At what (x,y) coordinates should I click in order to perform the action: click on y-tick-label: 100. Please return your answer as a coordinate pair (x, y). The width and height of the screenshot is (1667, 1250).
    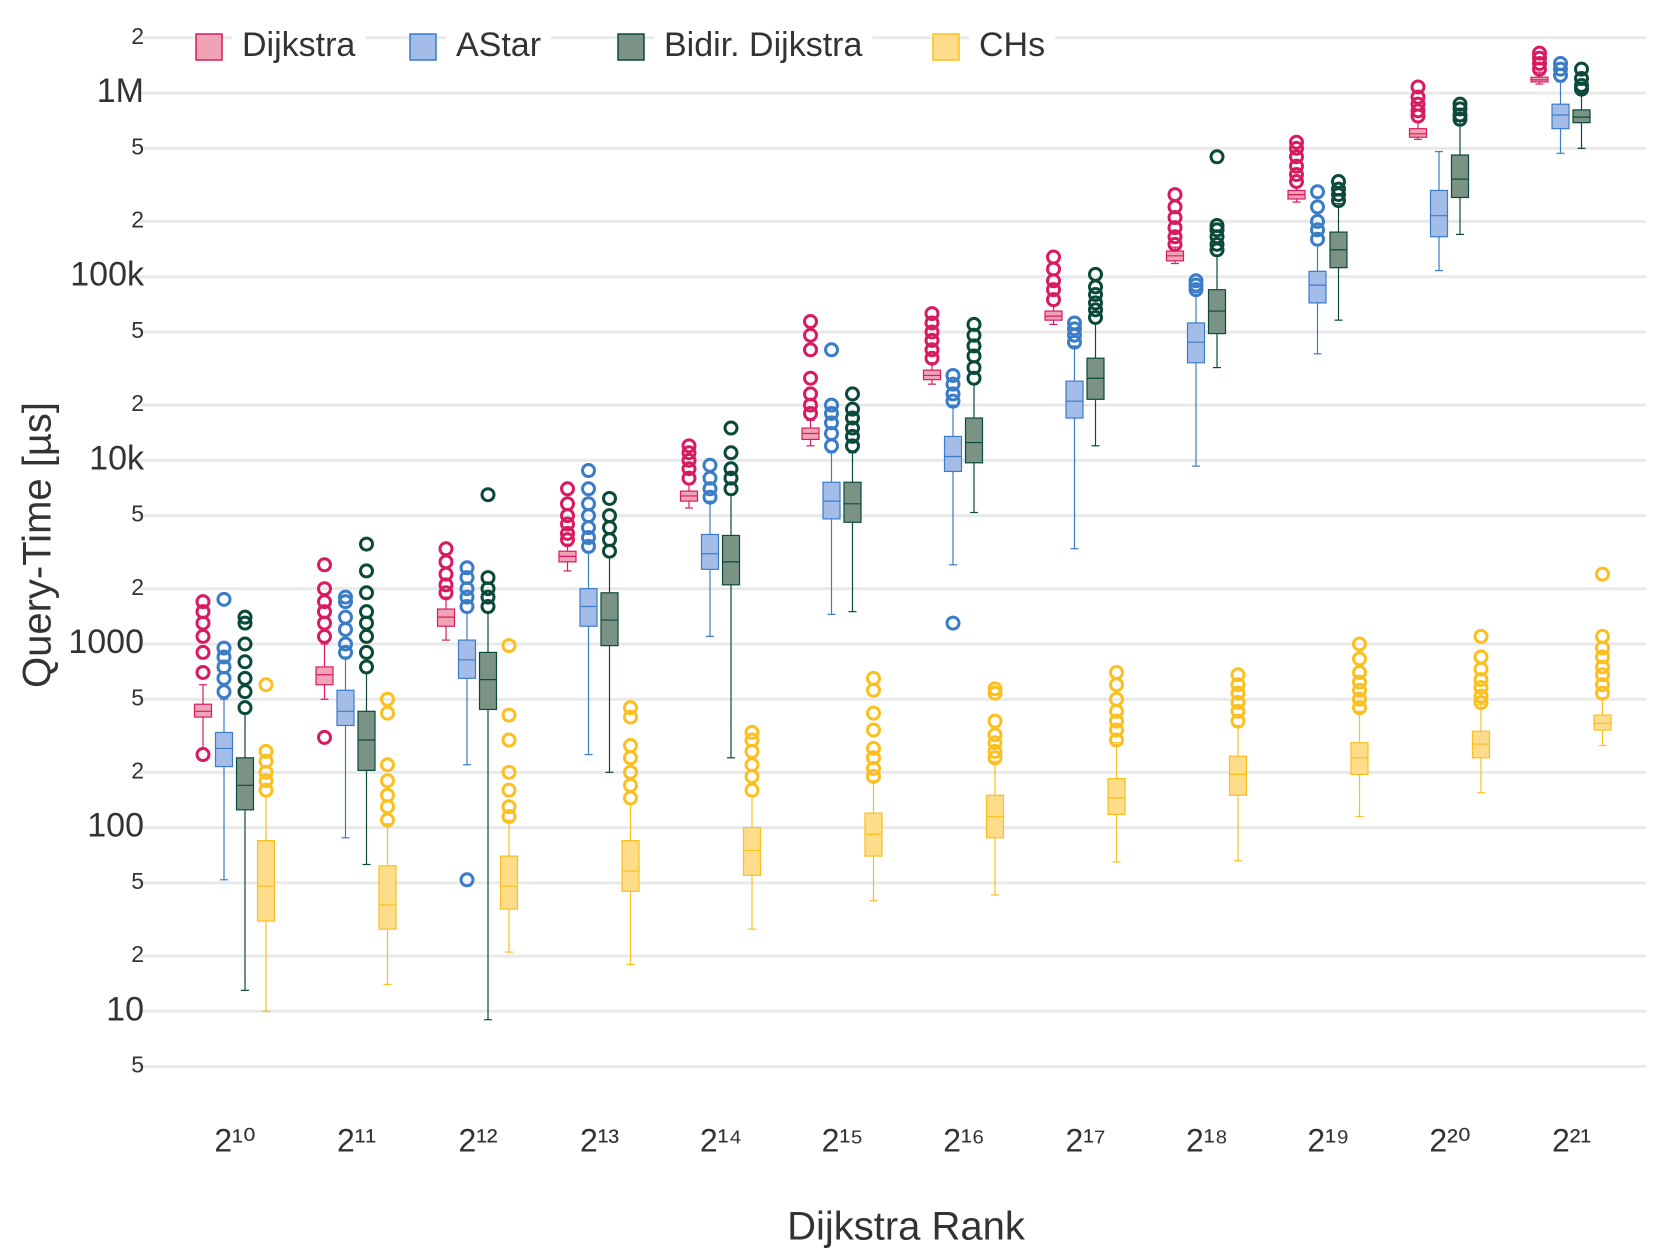
    Looking at the image, I should click on (115, 826).